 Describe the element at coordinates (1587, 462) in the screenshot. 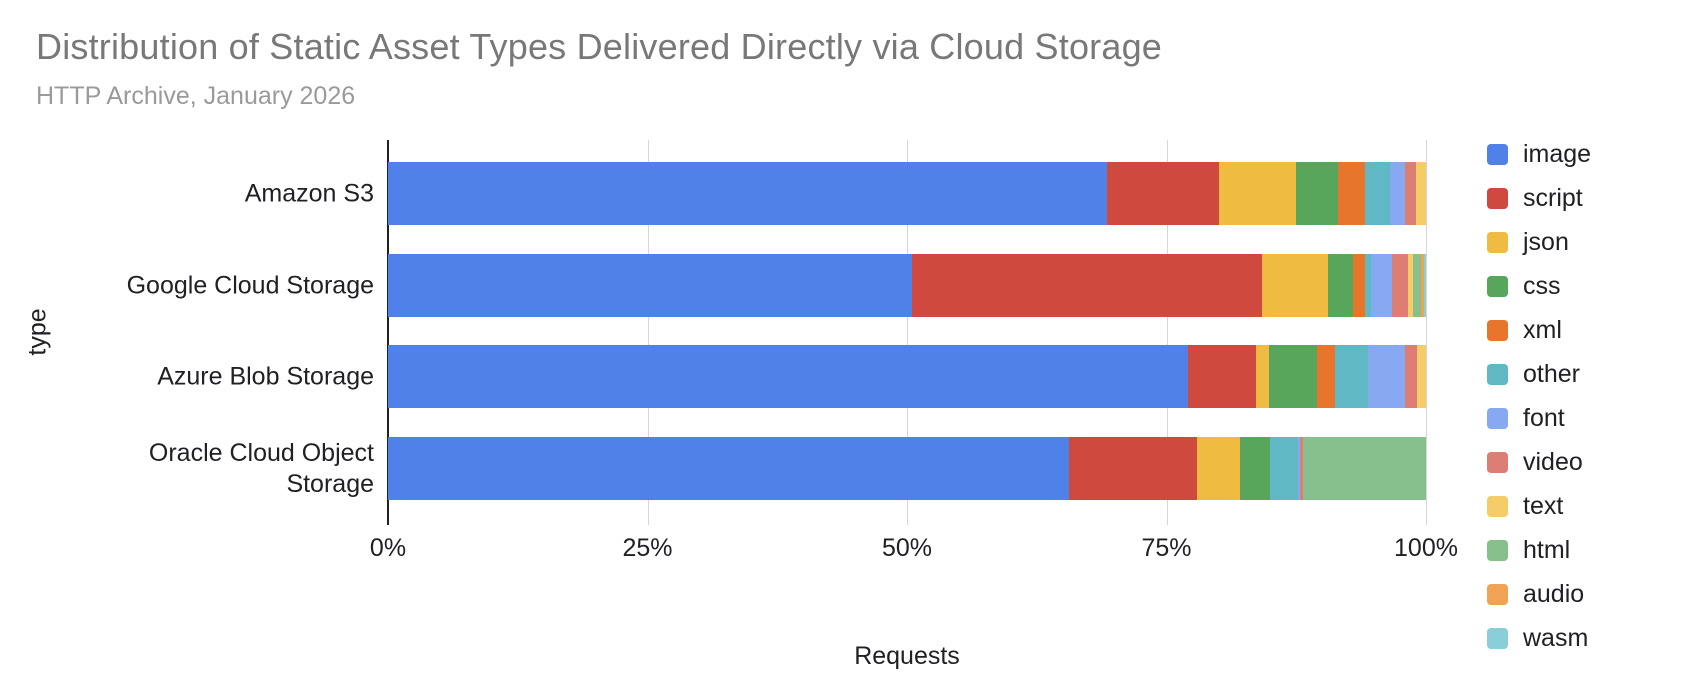

I see `legend-item-video: video` at that location.